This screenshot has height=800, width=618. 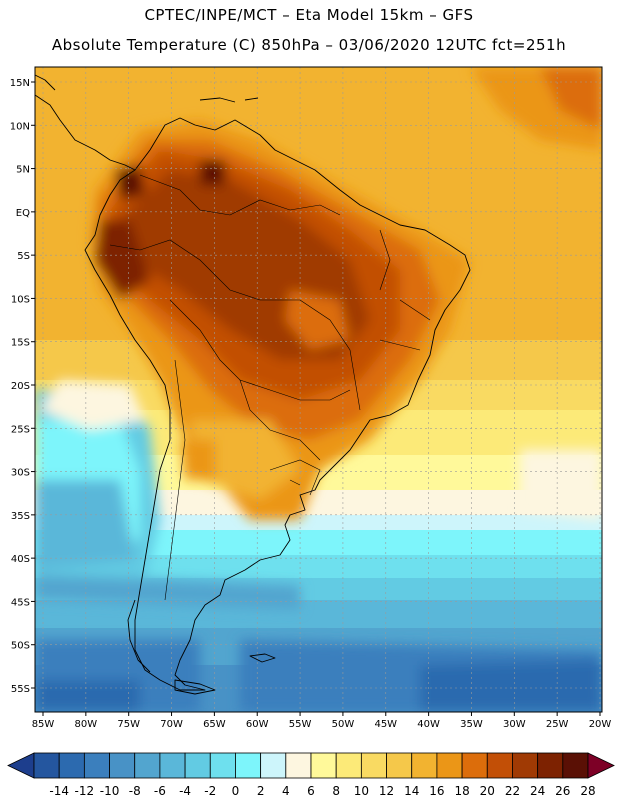 What do you see at coordinates (461, 791) in the screenshot?
I see `colorbar-label: 18` at bounding box center [461, 791].